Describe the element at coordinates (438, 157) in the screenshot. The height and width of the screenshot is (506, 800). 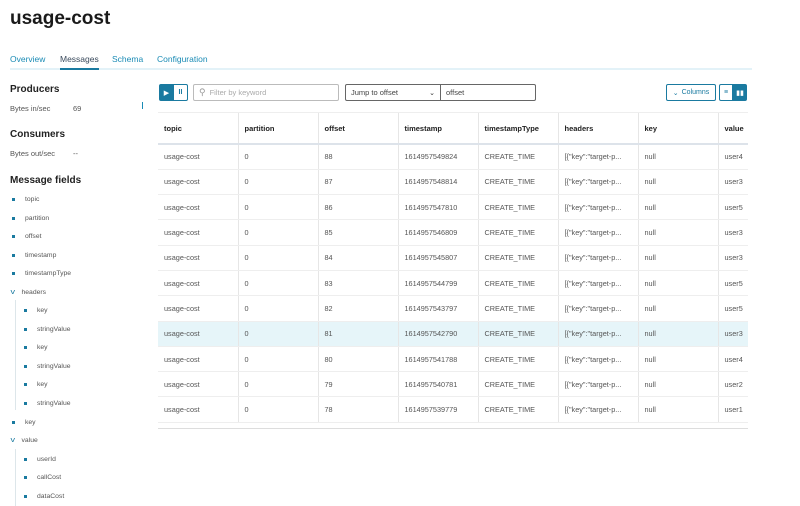
I see `cell-timestamp: 1614957549824` at that location.